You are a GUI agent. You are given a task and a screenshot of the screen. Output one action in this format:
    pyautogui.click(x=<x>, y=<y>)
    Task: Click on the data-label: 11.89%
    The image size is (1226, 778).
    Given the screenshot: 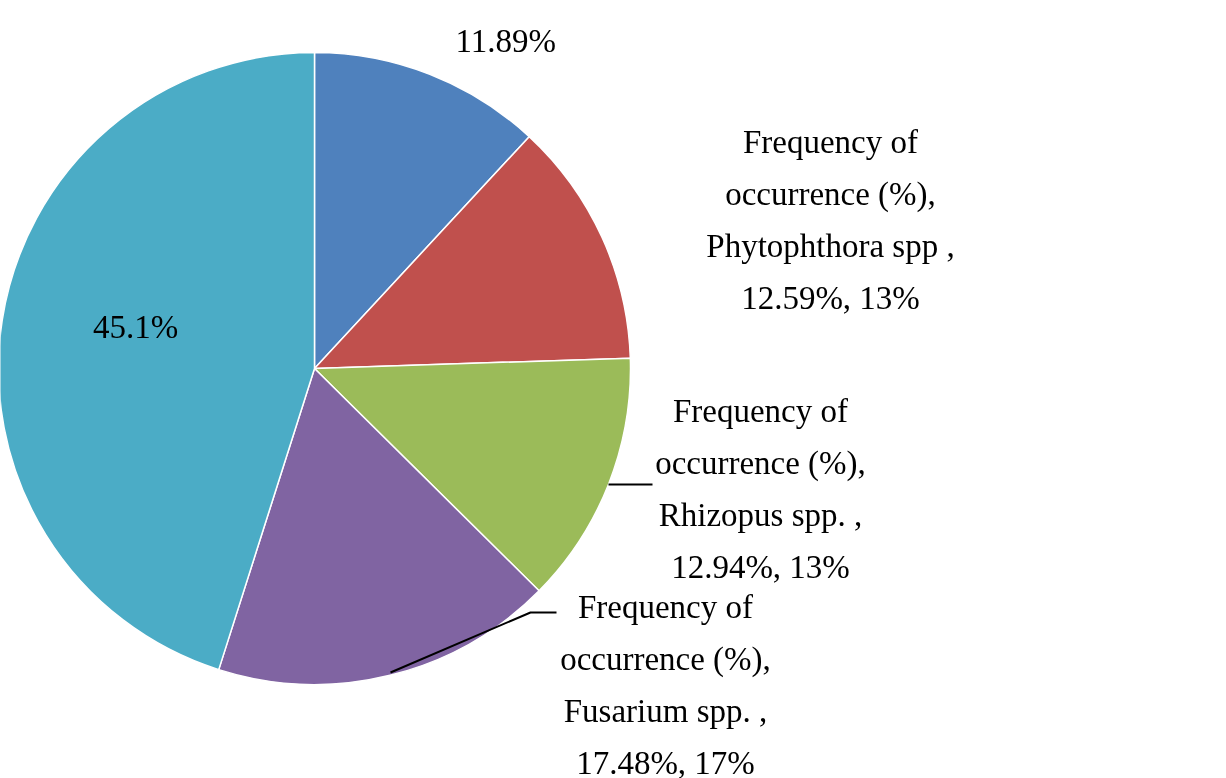 What is the action you would take?
    pyautogui.click(x=506, y=40)
    